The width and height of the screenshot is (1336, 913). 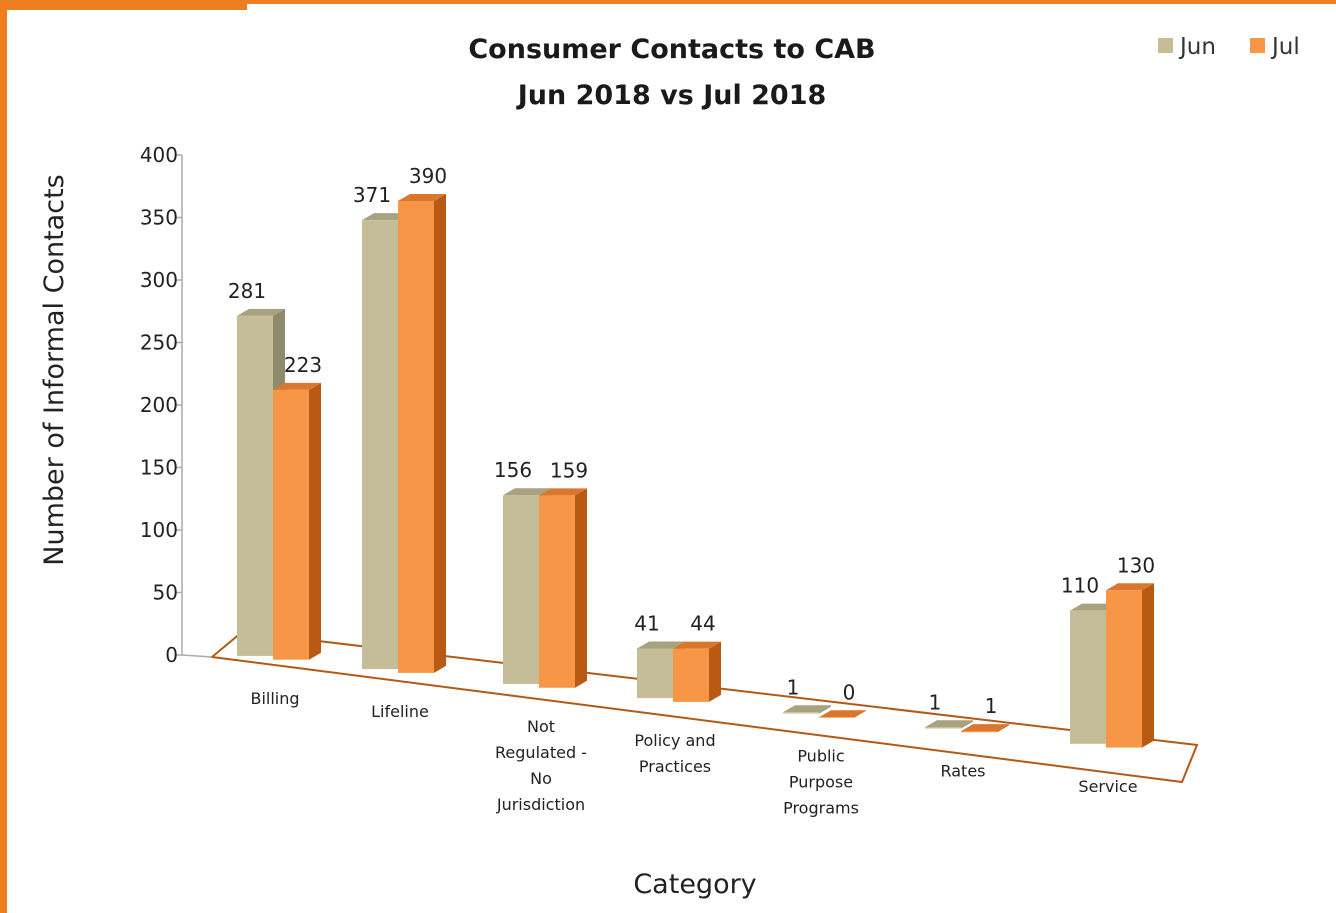 I want to click on legend: Jun Jul, so click(x=1229, y=47).